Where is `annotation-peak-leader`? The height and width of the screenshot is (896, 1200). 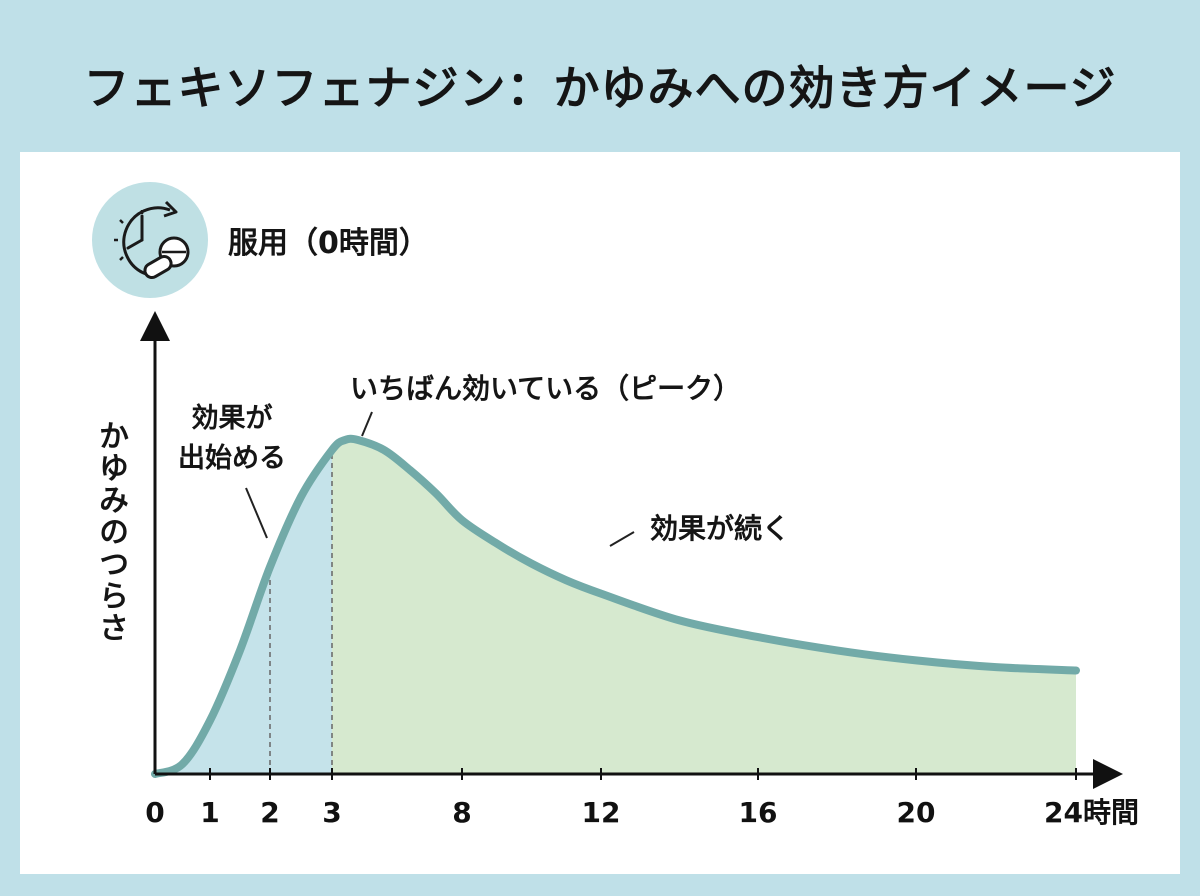 annotation-peak-leader is located at coordinates (367, 424).